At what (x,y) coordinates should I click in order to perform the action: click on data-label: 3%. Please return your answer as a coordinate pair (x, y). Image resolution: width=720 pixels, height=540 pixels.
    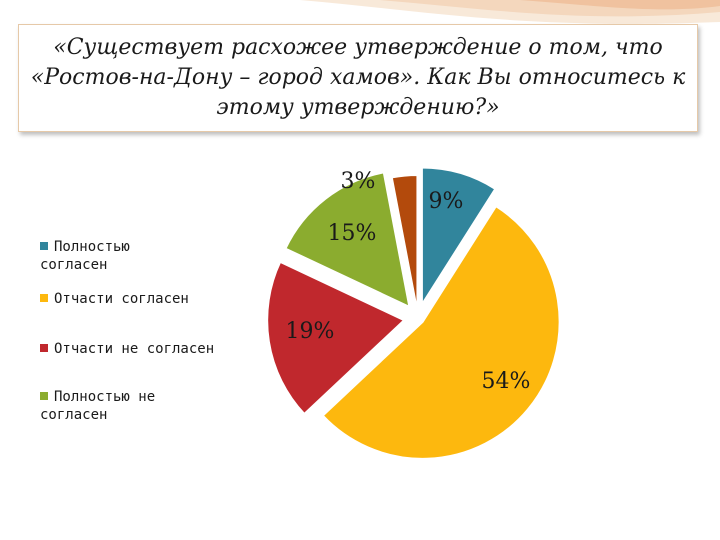
    Looking at the image, I should click on (358, 181).